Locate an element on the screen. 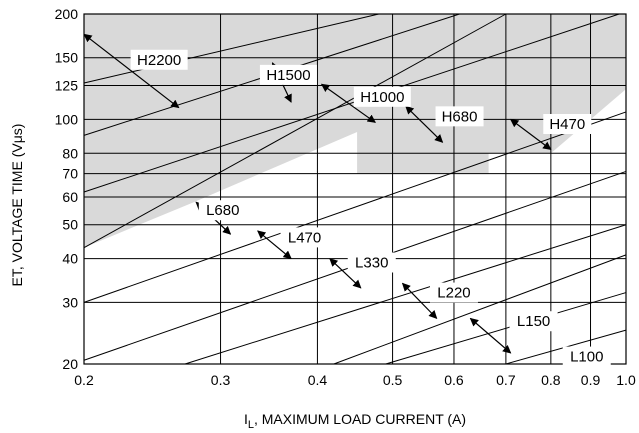 Image resolution: width=639 pixels, height=433 pixels. y-tick-label: 100 is located at coordinates (67, 119).